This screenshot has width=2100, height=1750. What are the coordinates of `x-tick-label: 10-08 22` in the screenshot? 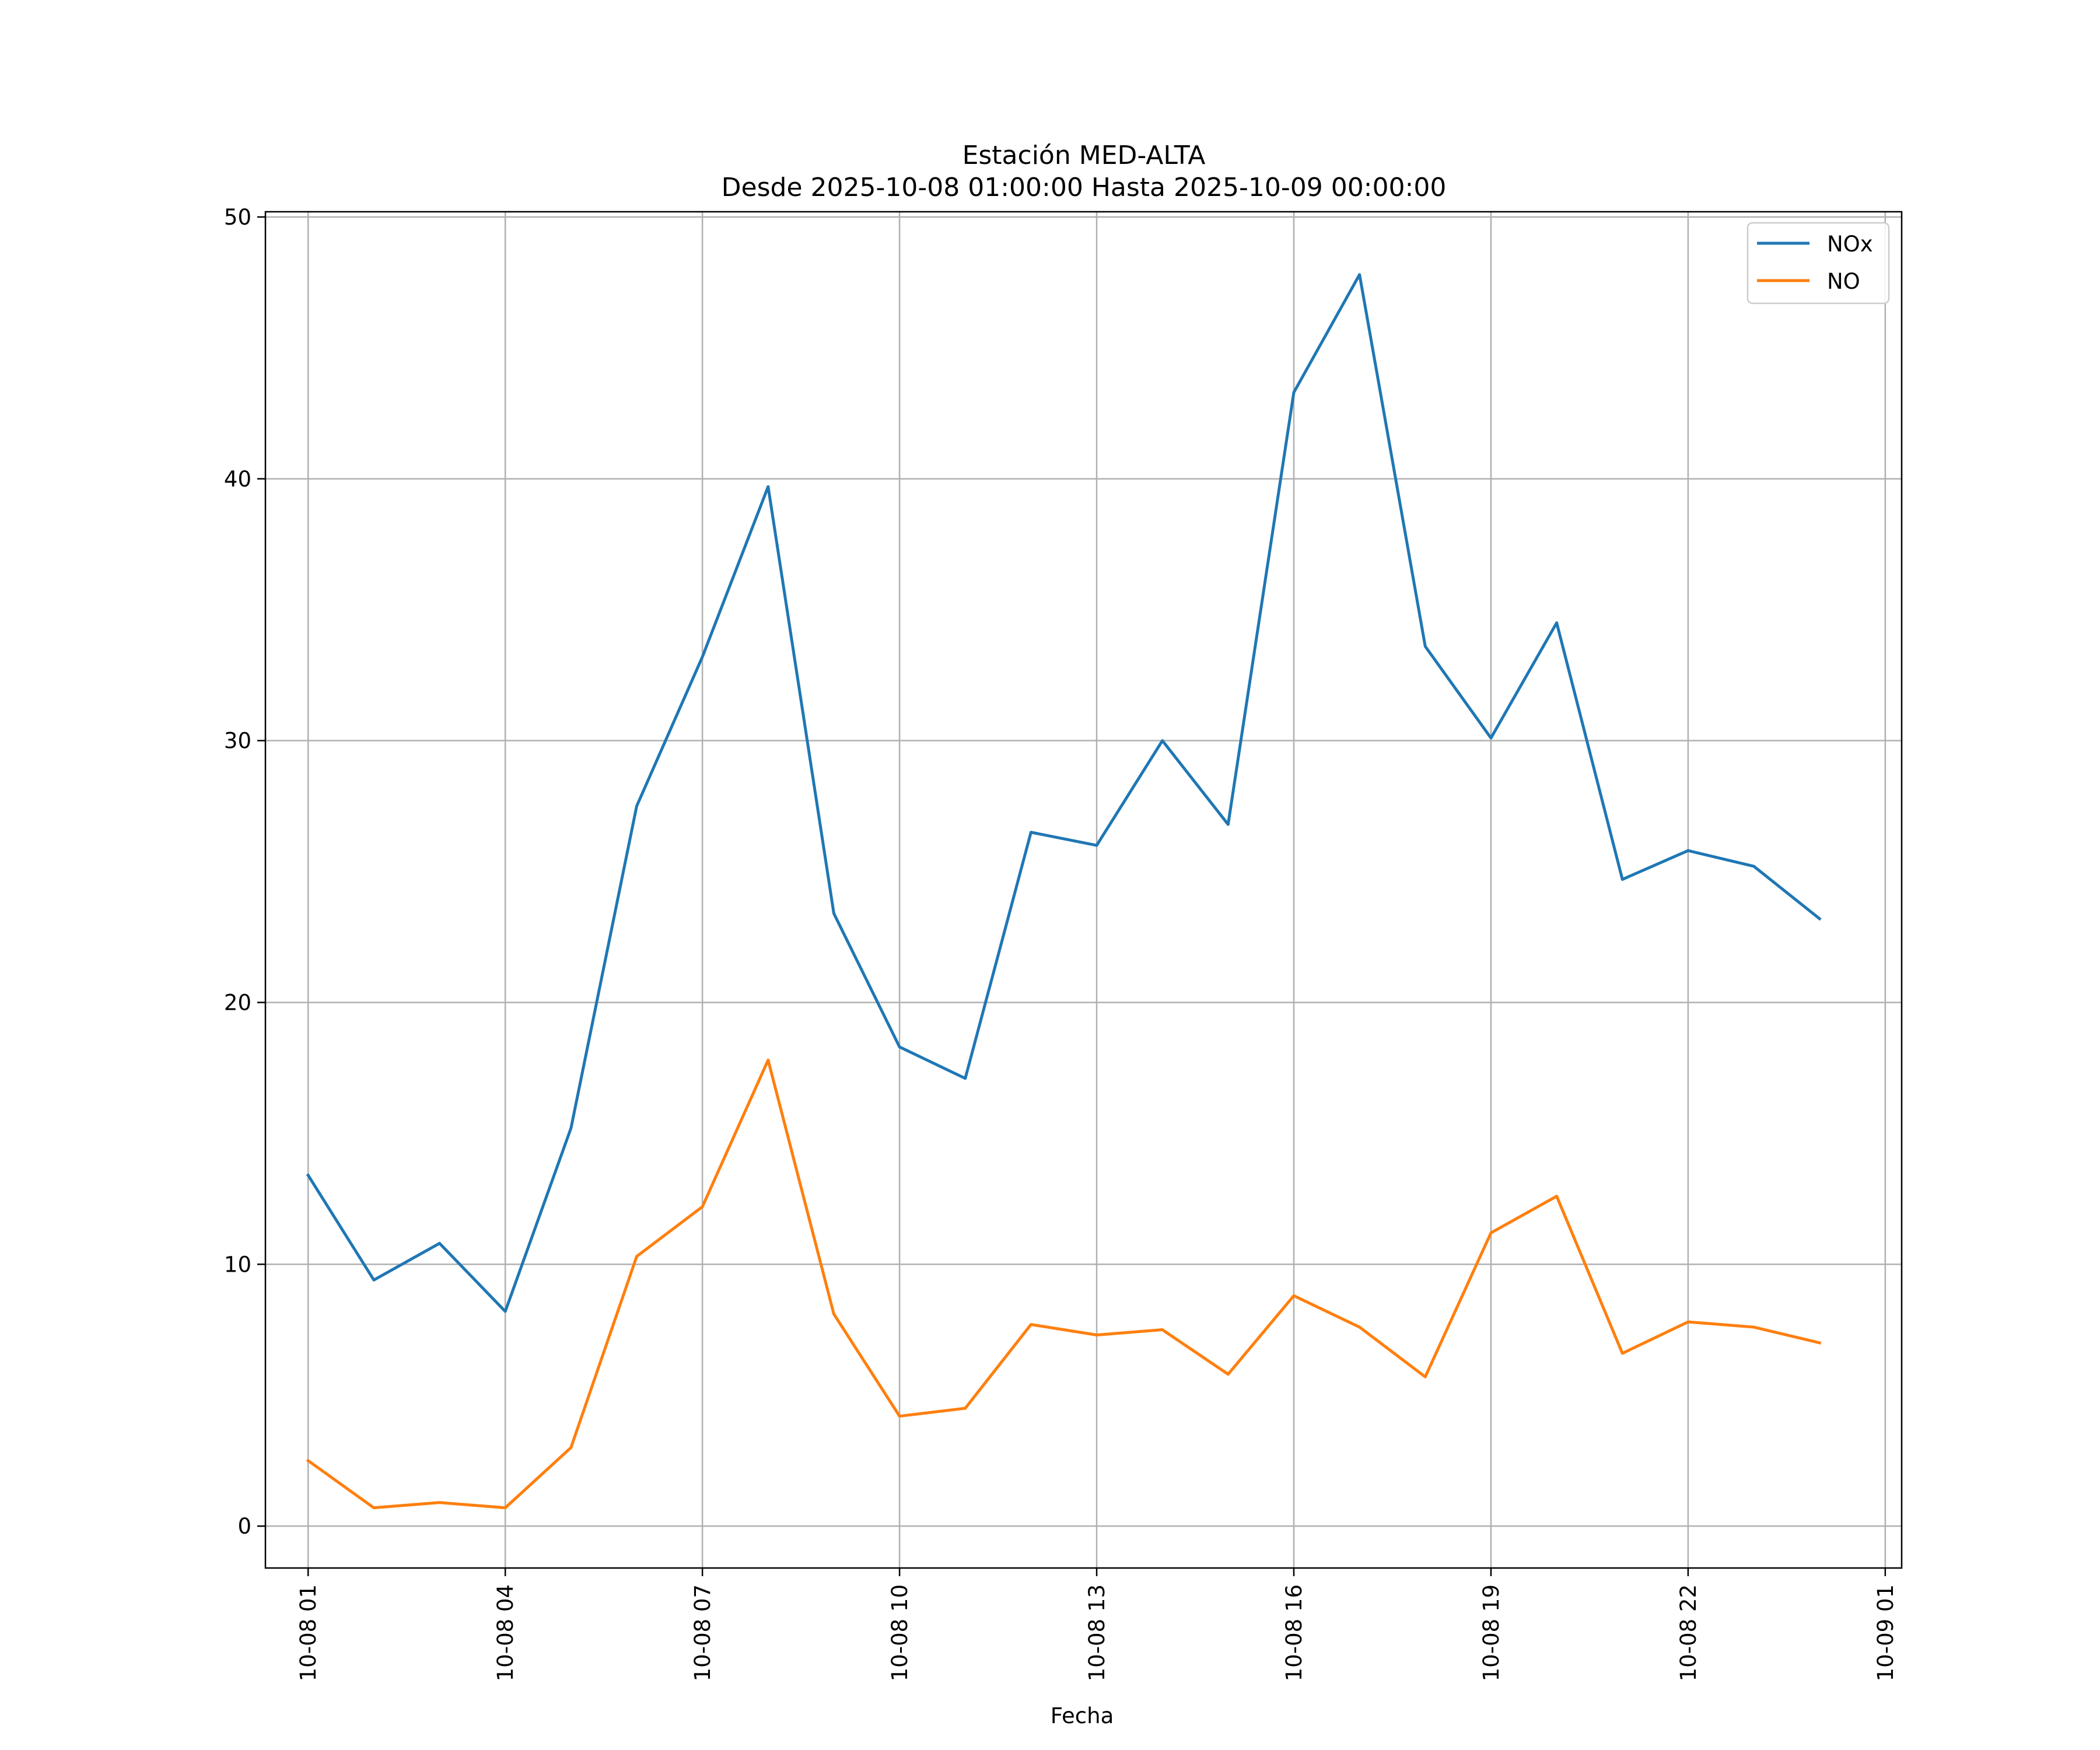 It's located at (1688, 1632).